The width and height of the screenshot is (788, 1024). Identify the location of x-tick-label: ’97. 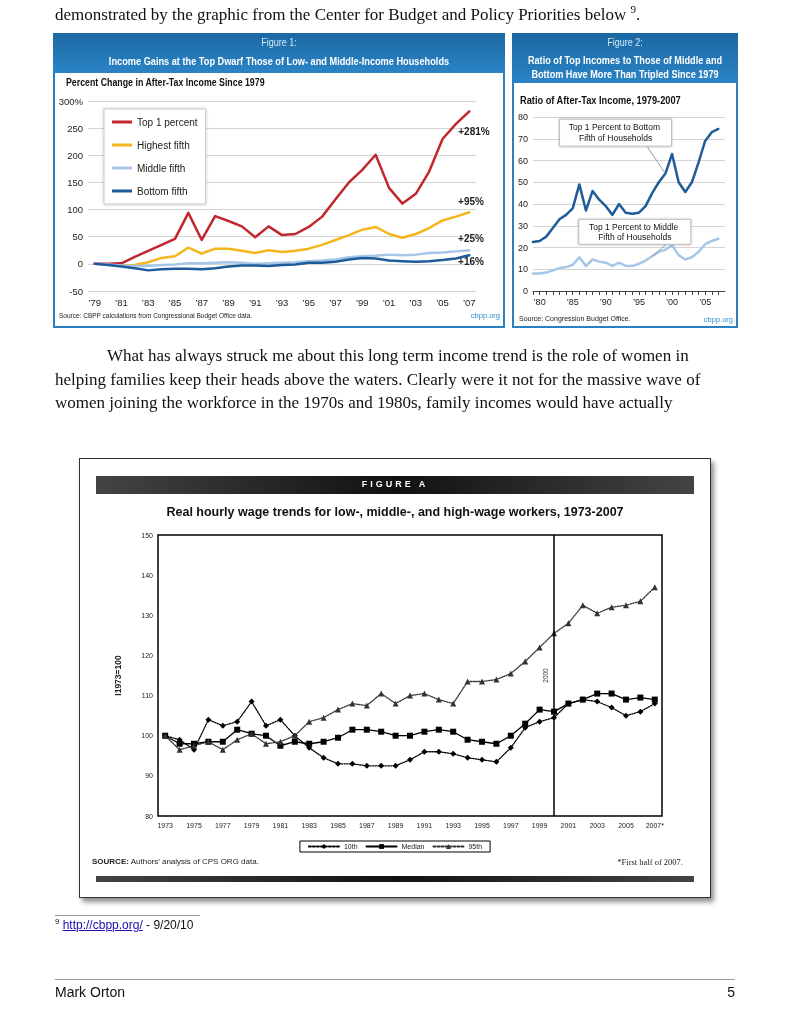
(335, 302).